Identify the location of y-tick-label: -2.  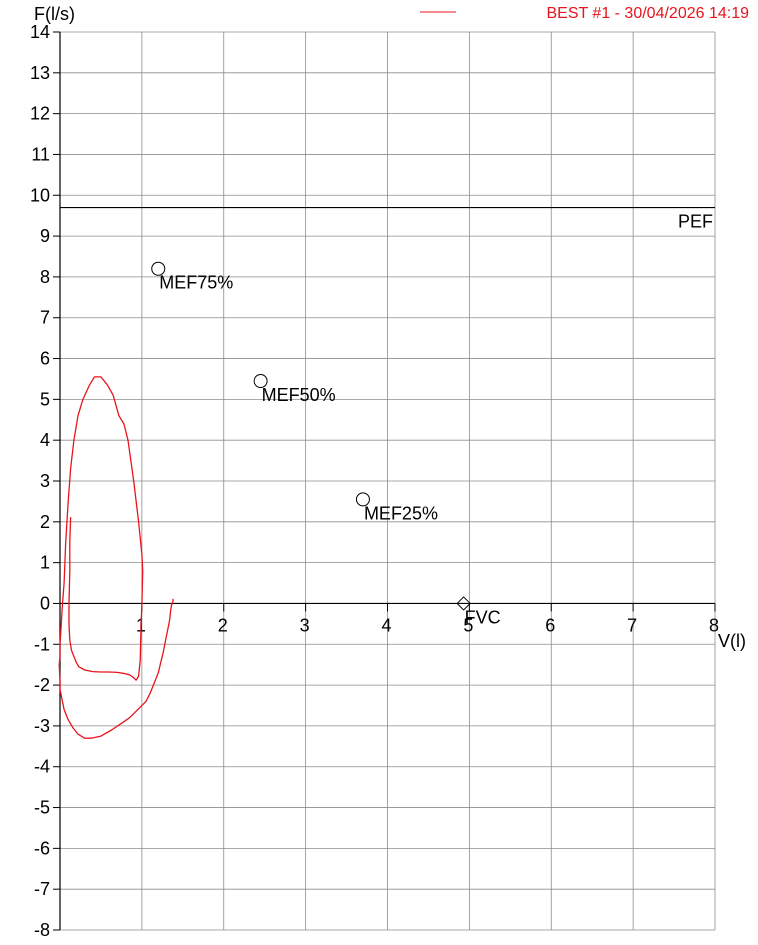
(42, 685).